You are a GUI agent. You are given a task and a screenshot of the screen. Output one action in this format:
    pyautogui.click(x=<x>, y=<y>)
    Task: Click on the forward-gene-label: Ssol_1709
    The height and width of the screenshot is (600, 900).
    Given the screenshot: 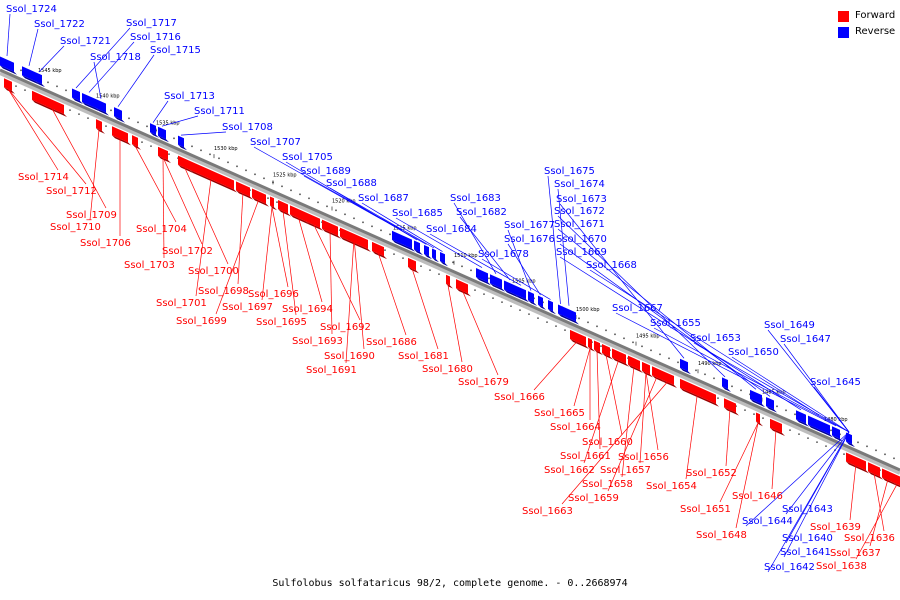 What is the action you would take?
    pyautogui.click(x=91, y=215)
    